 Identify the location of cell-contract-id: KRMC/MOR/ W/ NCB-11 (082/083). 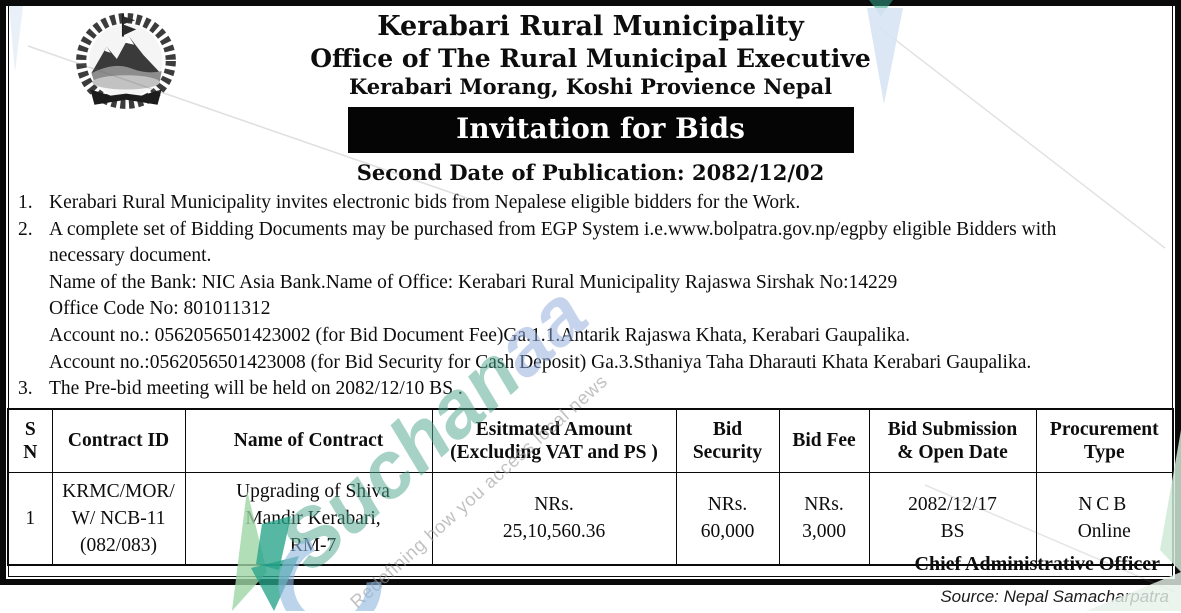
(118, 518).